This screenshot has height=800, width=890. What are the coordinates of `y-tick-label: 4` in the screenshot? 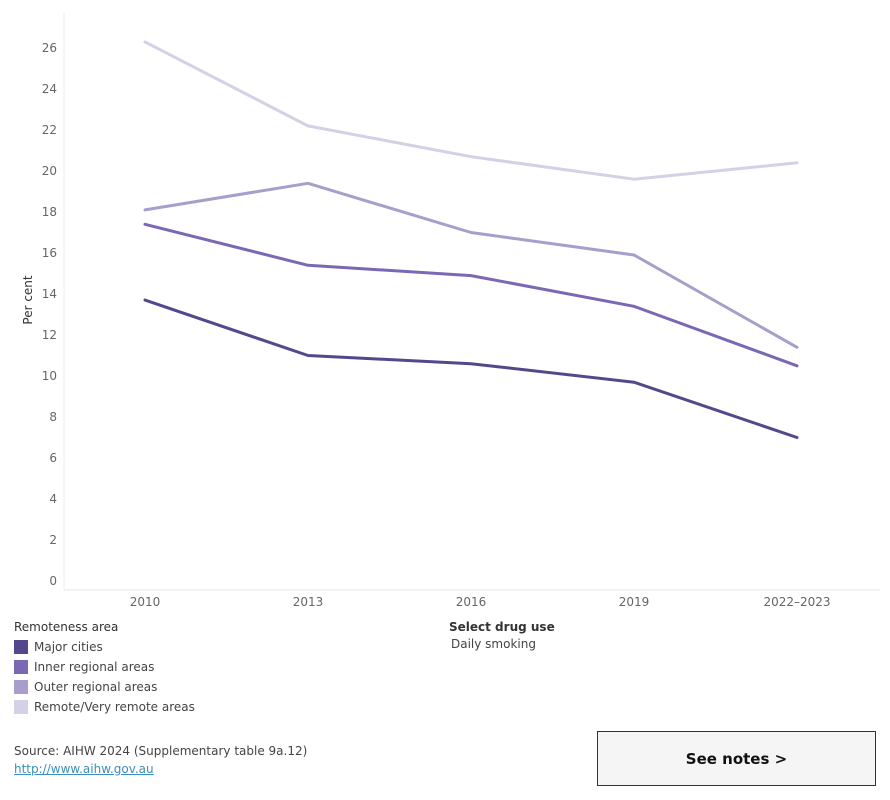 It's located at (53, 499).